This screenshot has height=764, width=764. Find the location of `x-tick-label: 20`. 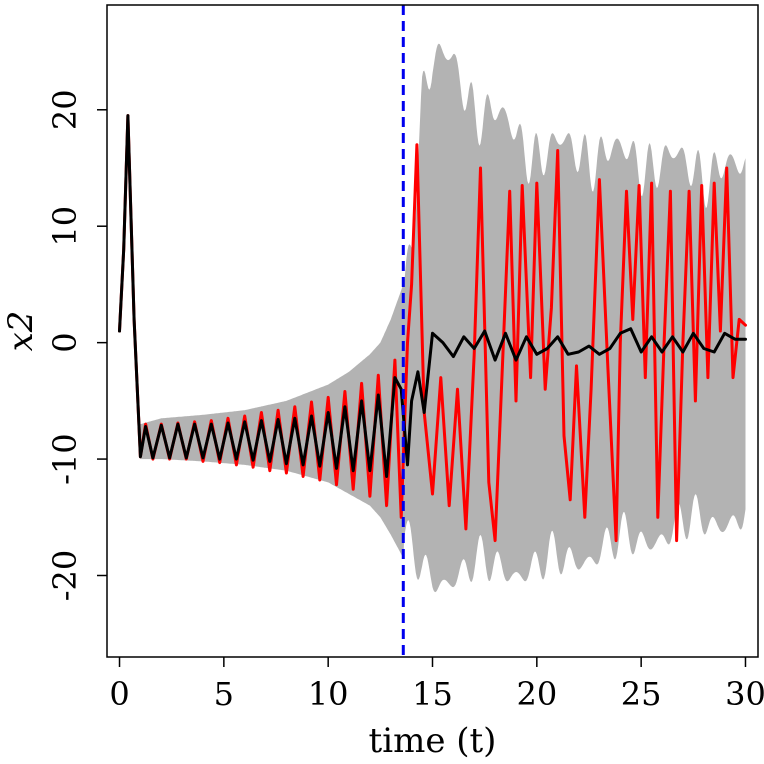

x-tick-label: 20 is located at coordinates (536, 694).